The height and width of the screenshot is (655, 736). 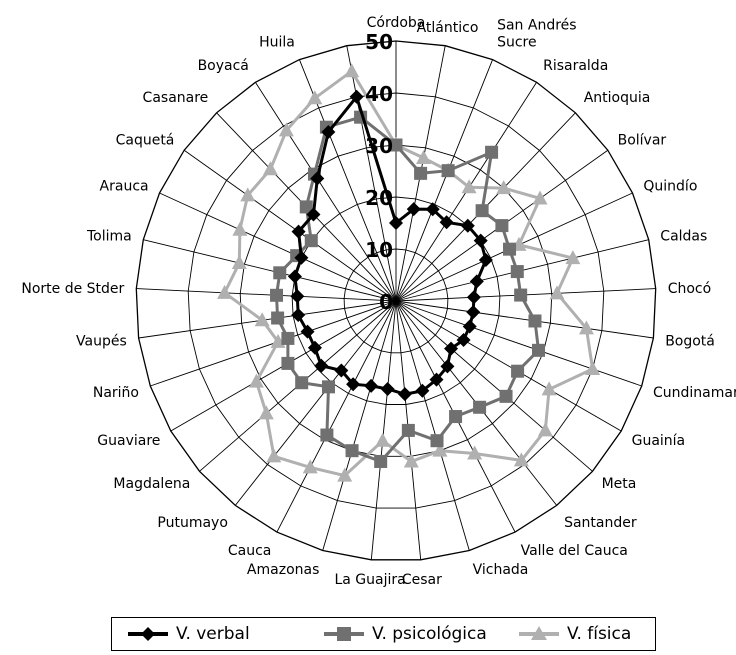 I want to click on category-label-line: Risaralda, so click(x=575, y=66).